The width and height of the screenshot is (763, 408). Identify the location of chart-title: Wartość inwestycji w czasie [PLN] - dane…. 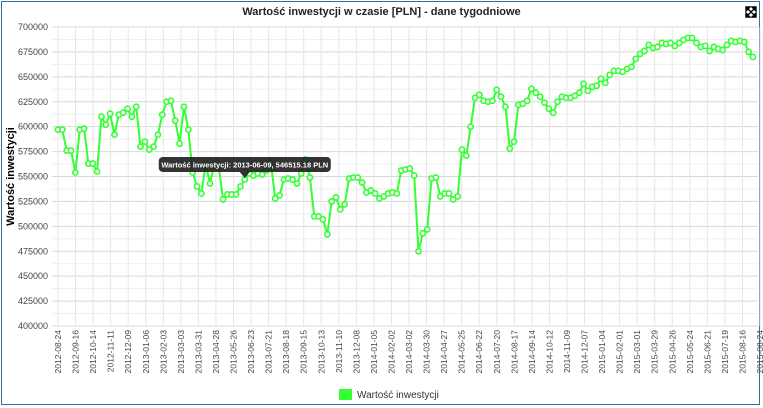
(381, 12).